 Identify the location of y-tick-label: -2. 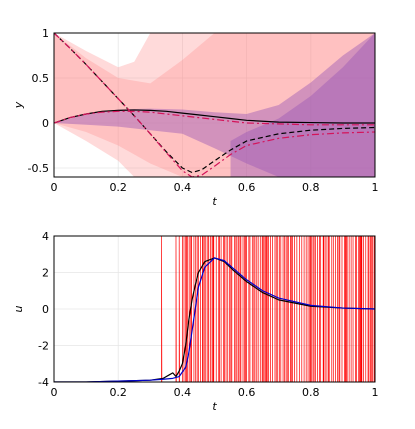
(43, 346).